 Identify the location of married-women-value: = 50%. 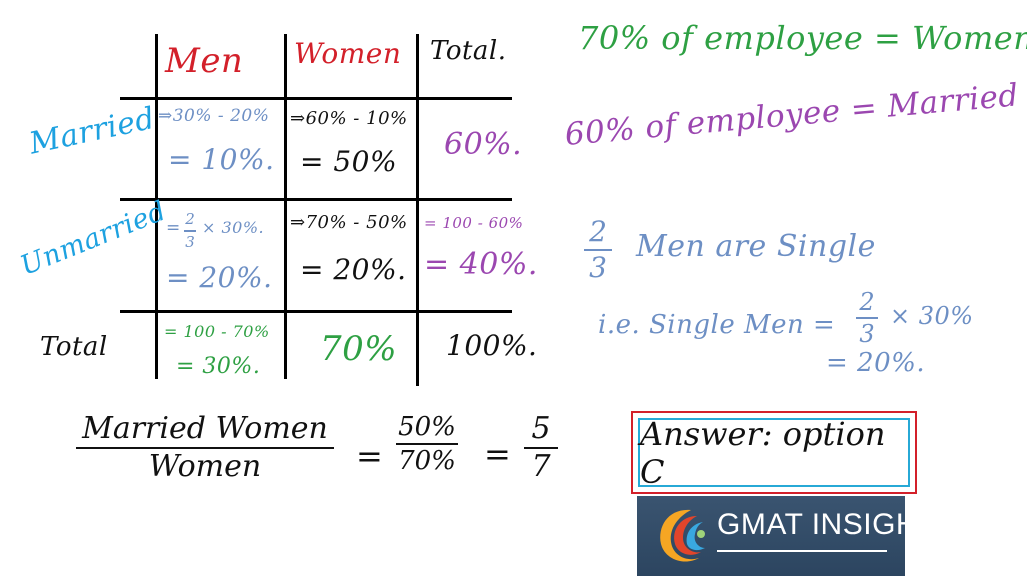
(349, 161).